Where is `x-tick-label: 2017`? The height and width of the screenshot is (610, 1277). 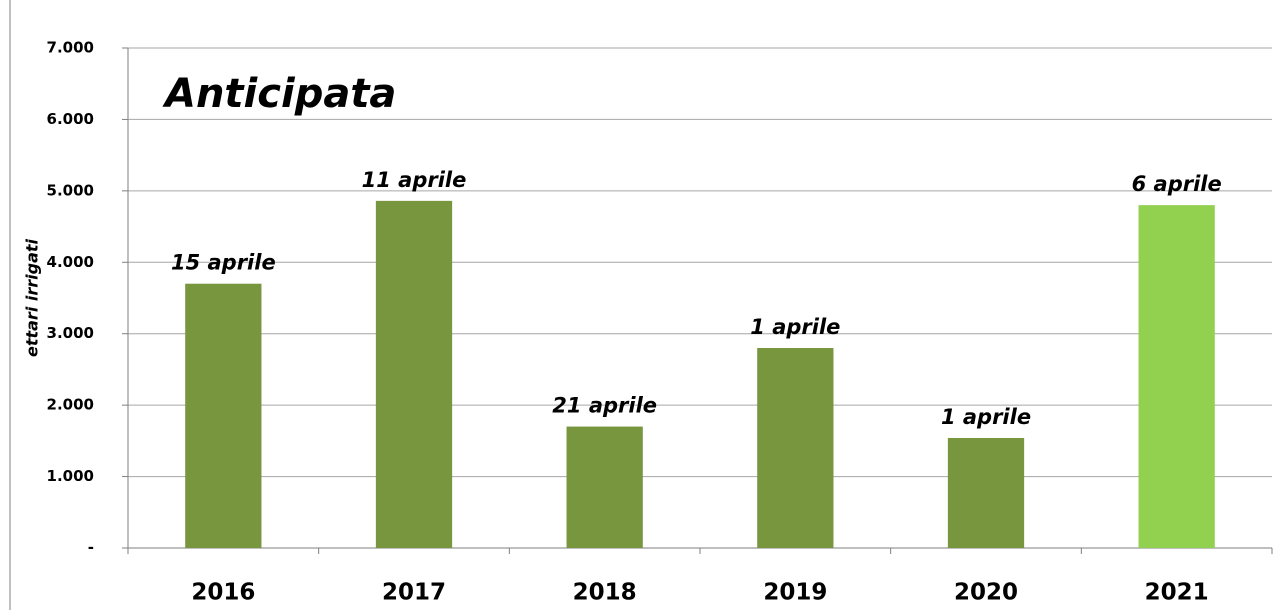
x-tick-label: 2017 is located at coordinates (414, 593).